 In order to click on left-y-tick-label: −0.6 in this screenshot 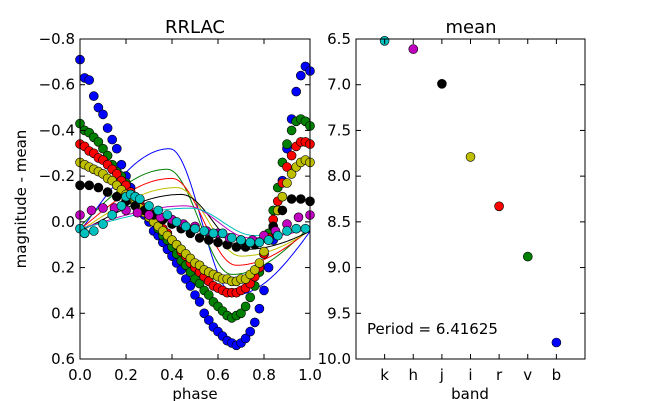, I will do `click(57, 85)`.